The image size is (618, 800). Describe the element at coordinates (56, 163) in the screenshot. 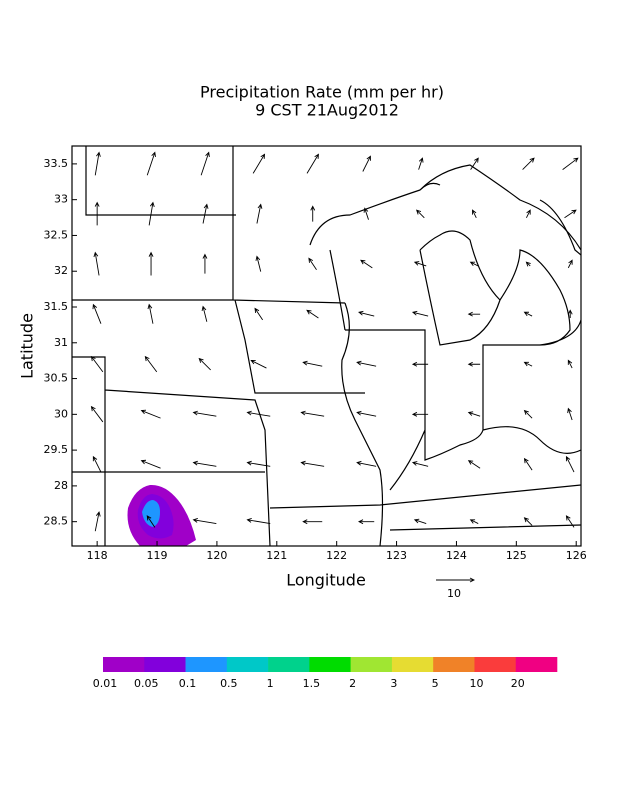

I see `y-tick-label: 33.5` at that location.